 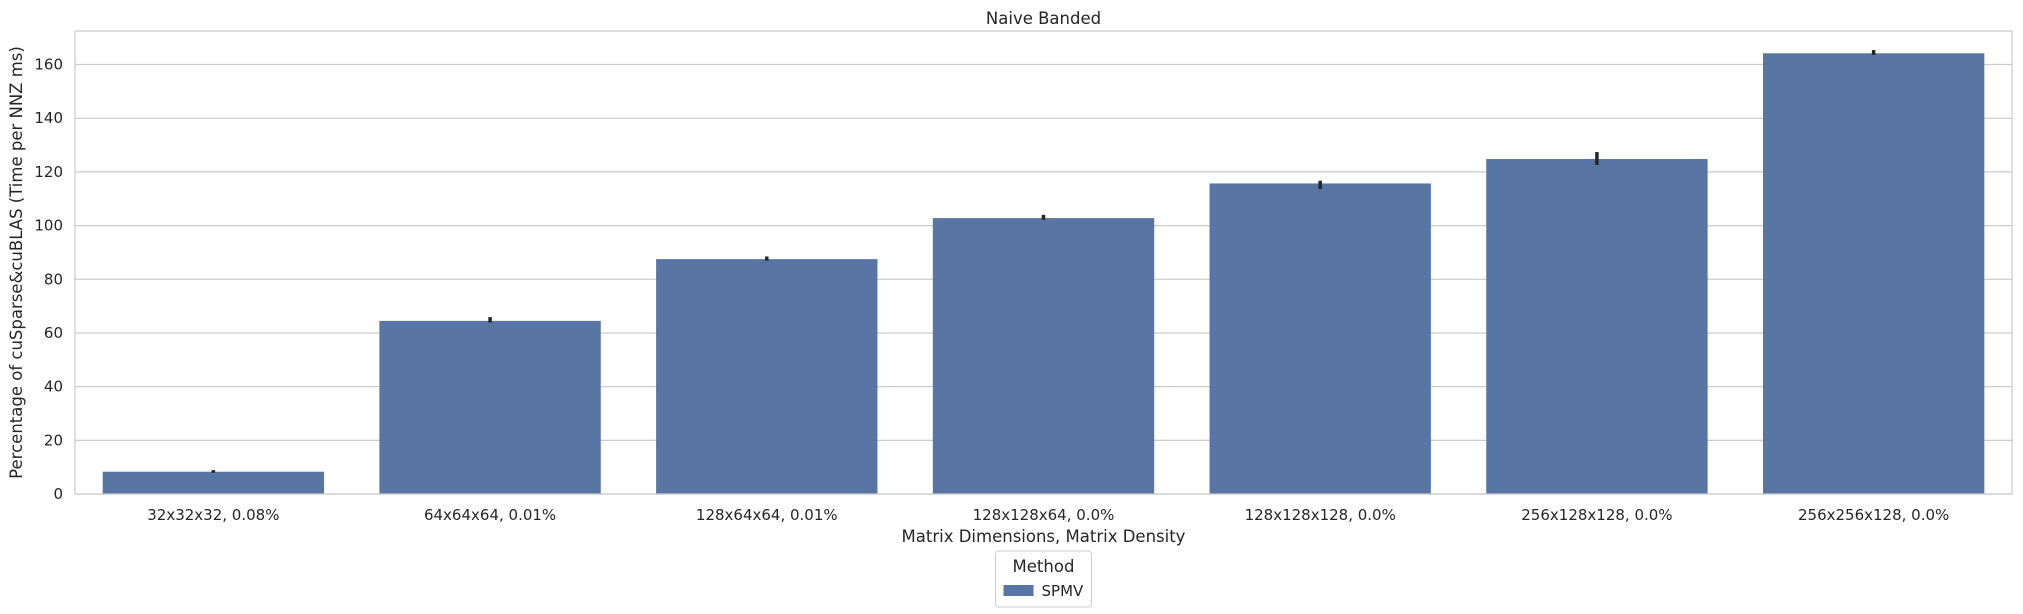 I want to click on y-tick-labels: 0 20 40 60 80 100 120 140 160, so click(x=48, y=279).